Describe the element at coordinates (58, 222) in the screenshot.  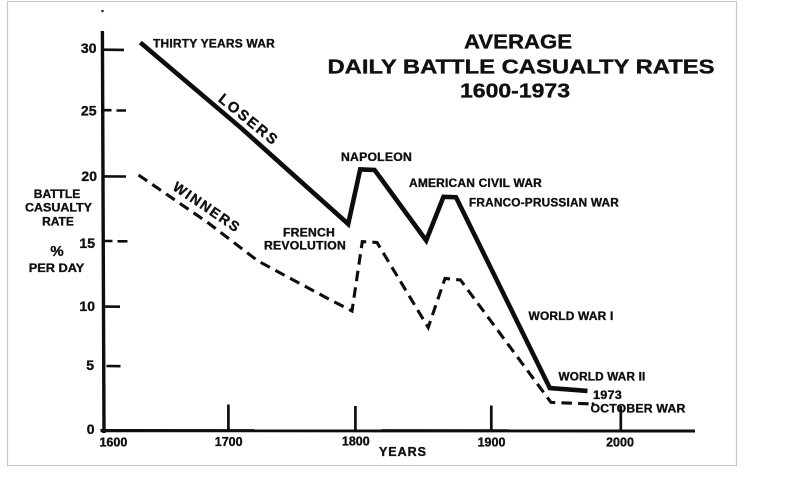
I see `svg-text: RATE` at that location.